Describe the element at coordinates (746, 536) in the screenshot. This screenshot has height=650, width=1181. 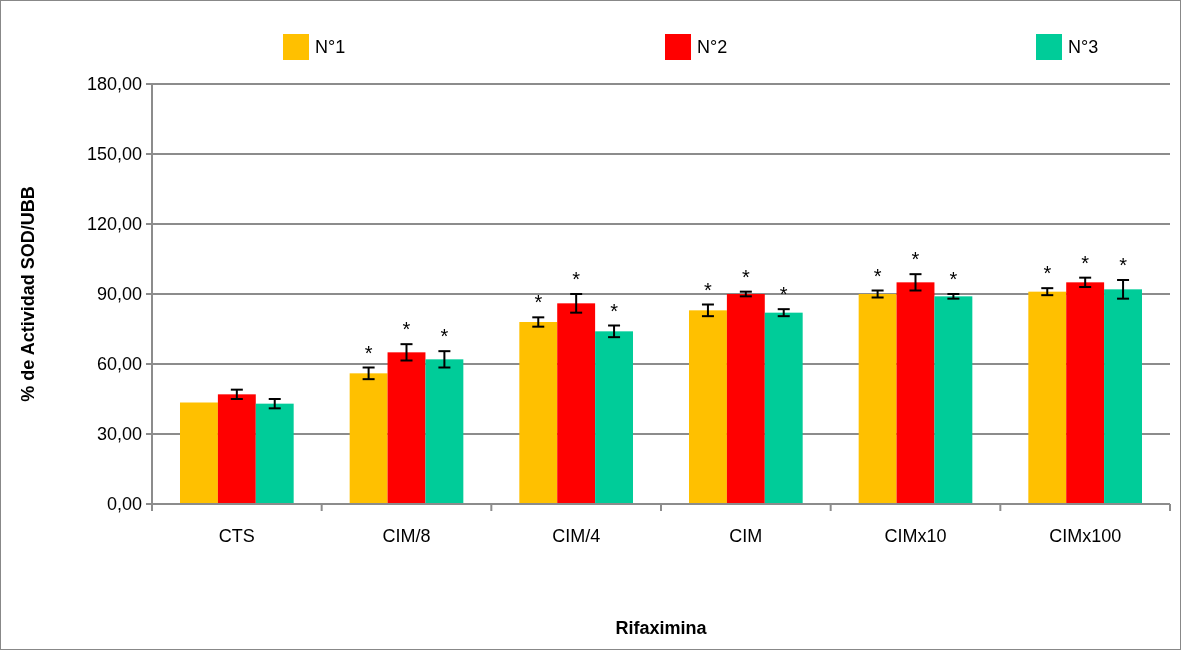
I see `x-tick-label: CIM` at that location.